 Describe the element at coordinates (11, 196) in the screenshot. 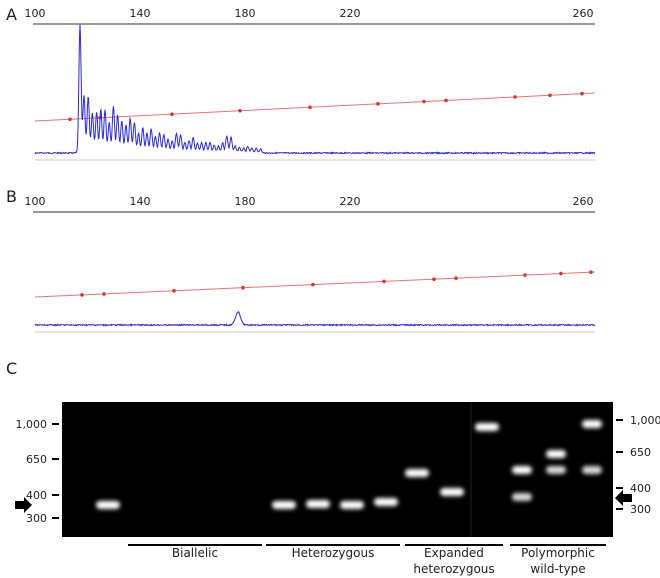

I see `panel-label: B` at that location.